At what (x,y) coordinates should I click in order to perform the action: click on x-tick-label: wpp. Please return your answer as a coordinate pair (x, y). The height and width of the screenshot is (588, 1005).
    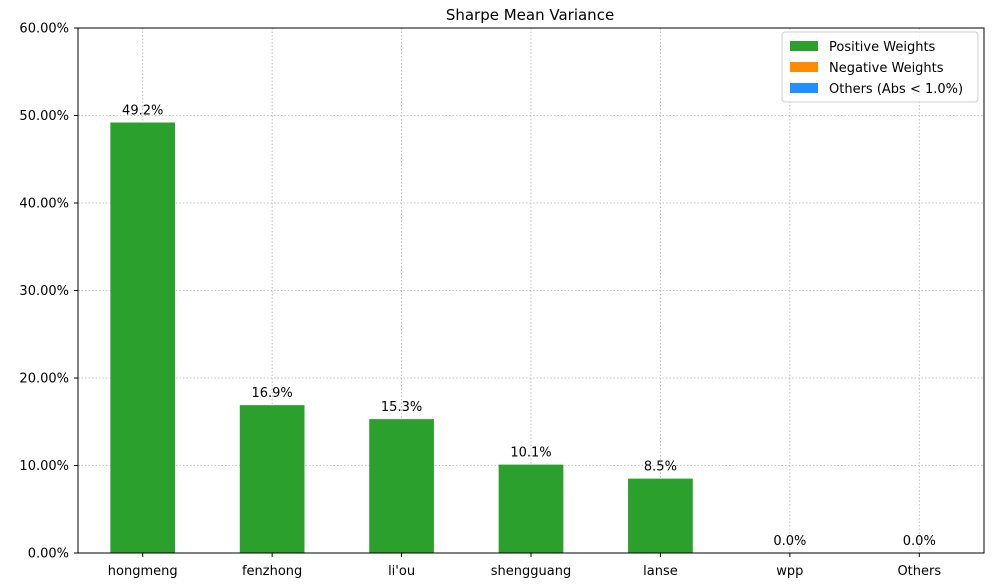
    Looking at the image, I should click on (789, 571).